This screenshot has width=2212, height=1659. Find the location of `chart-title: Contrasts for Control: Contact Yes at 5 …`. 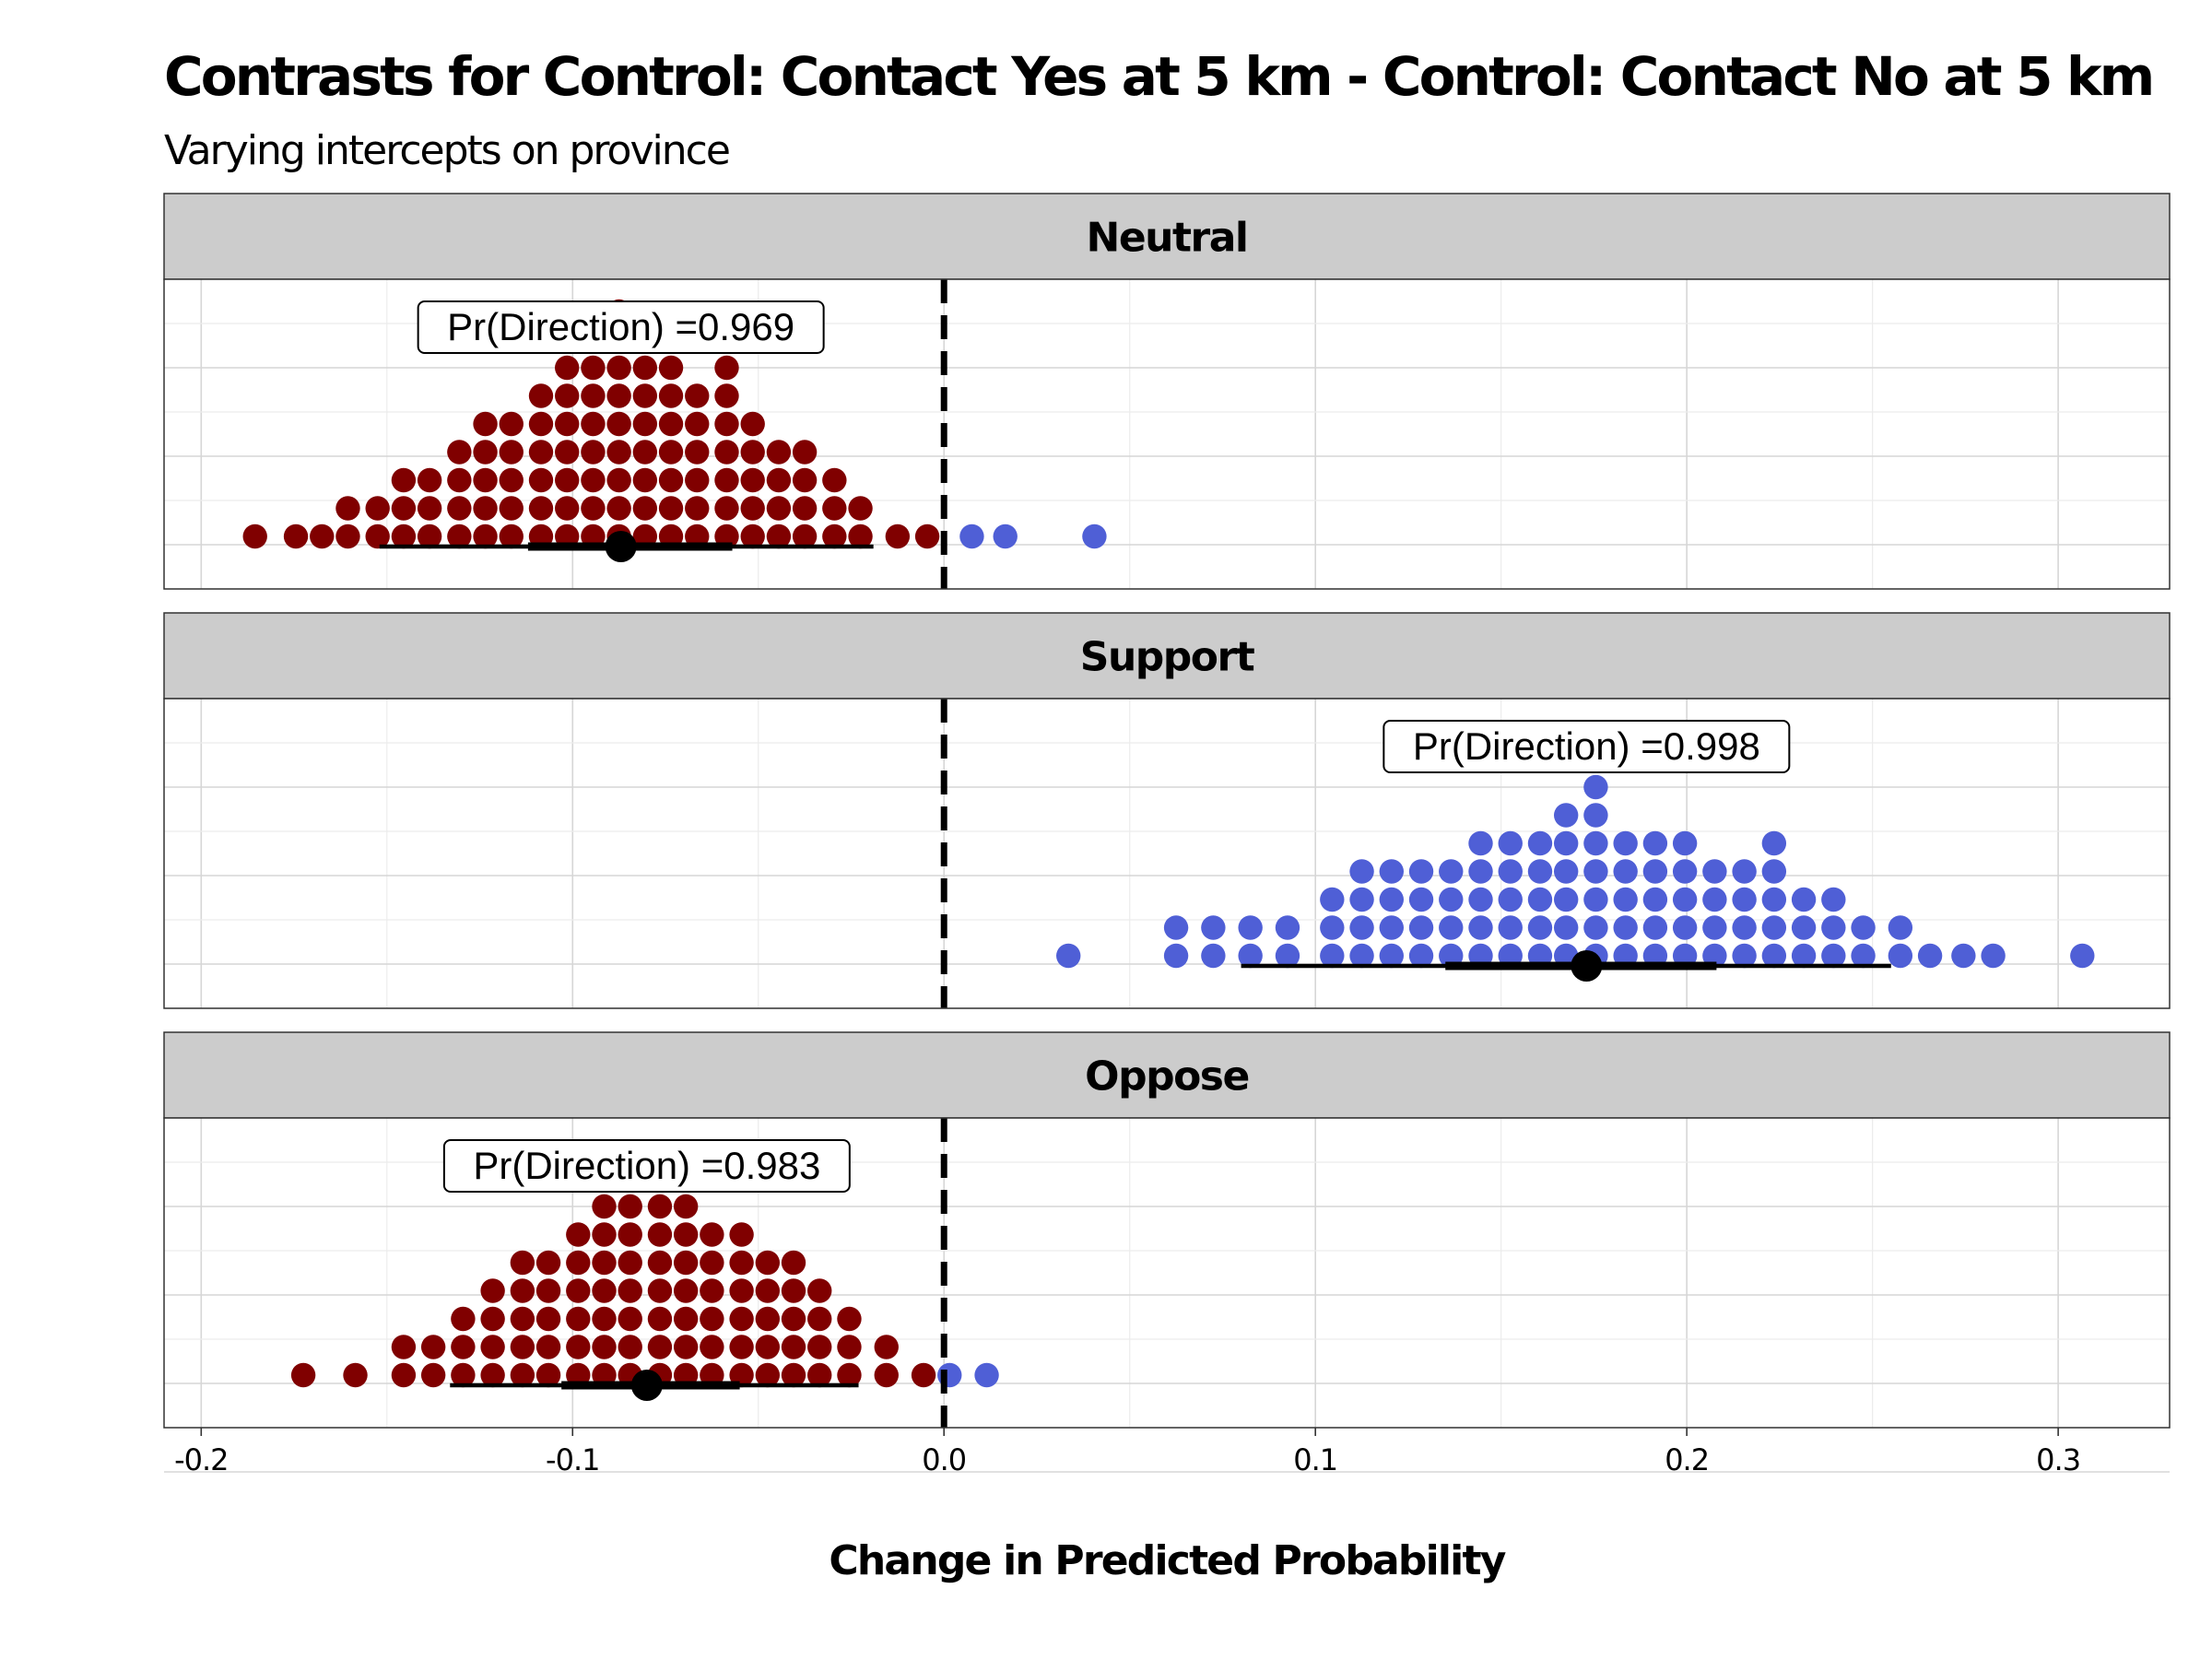

chart-title: Contrasts for Control: Contact Yes at 5 … is located at coordinates (1159, 76).